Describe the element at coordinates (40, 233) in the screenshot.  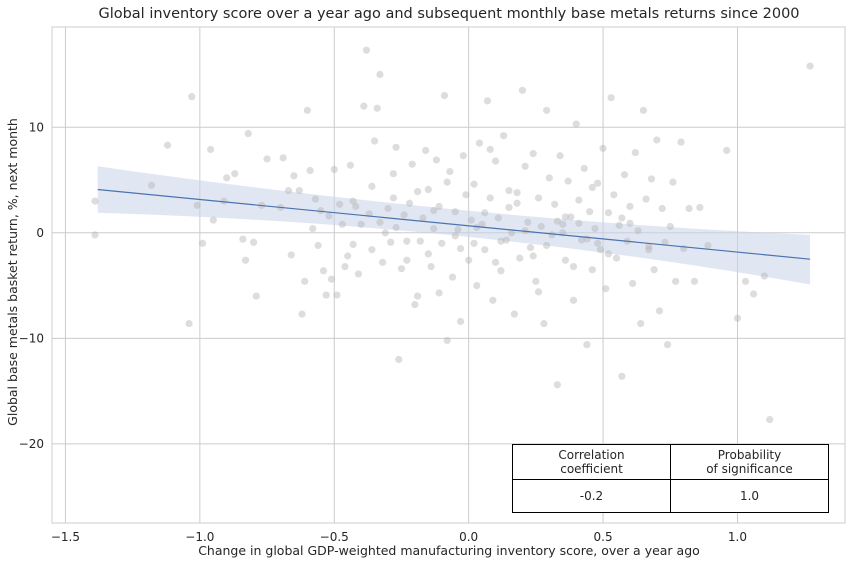
I see `y-tick-label: 0` at that location.